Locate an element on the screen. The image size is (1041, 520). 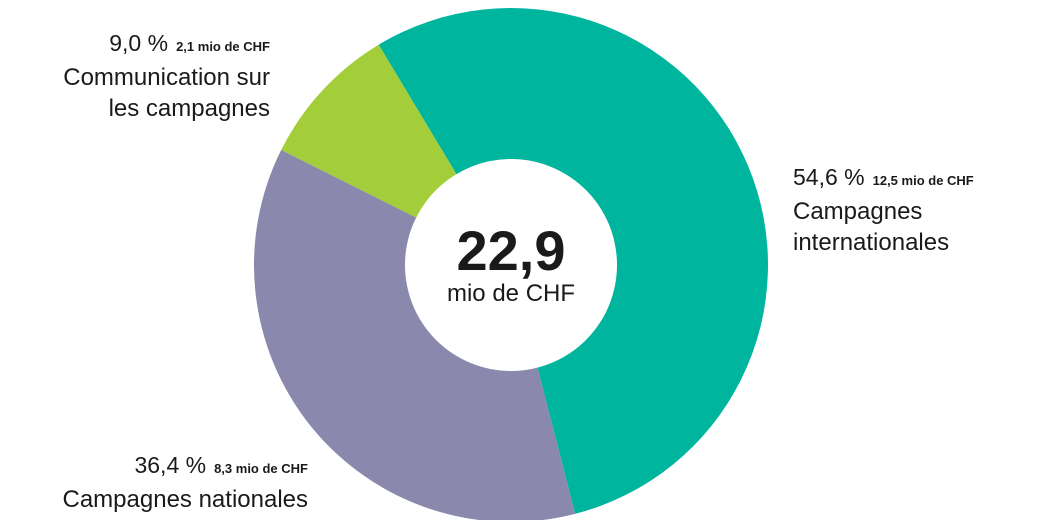
label-head: 9,0 % 2,1 mio de CHF is located at coordinates (135, 45).